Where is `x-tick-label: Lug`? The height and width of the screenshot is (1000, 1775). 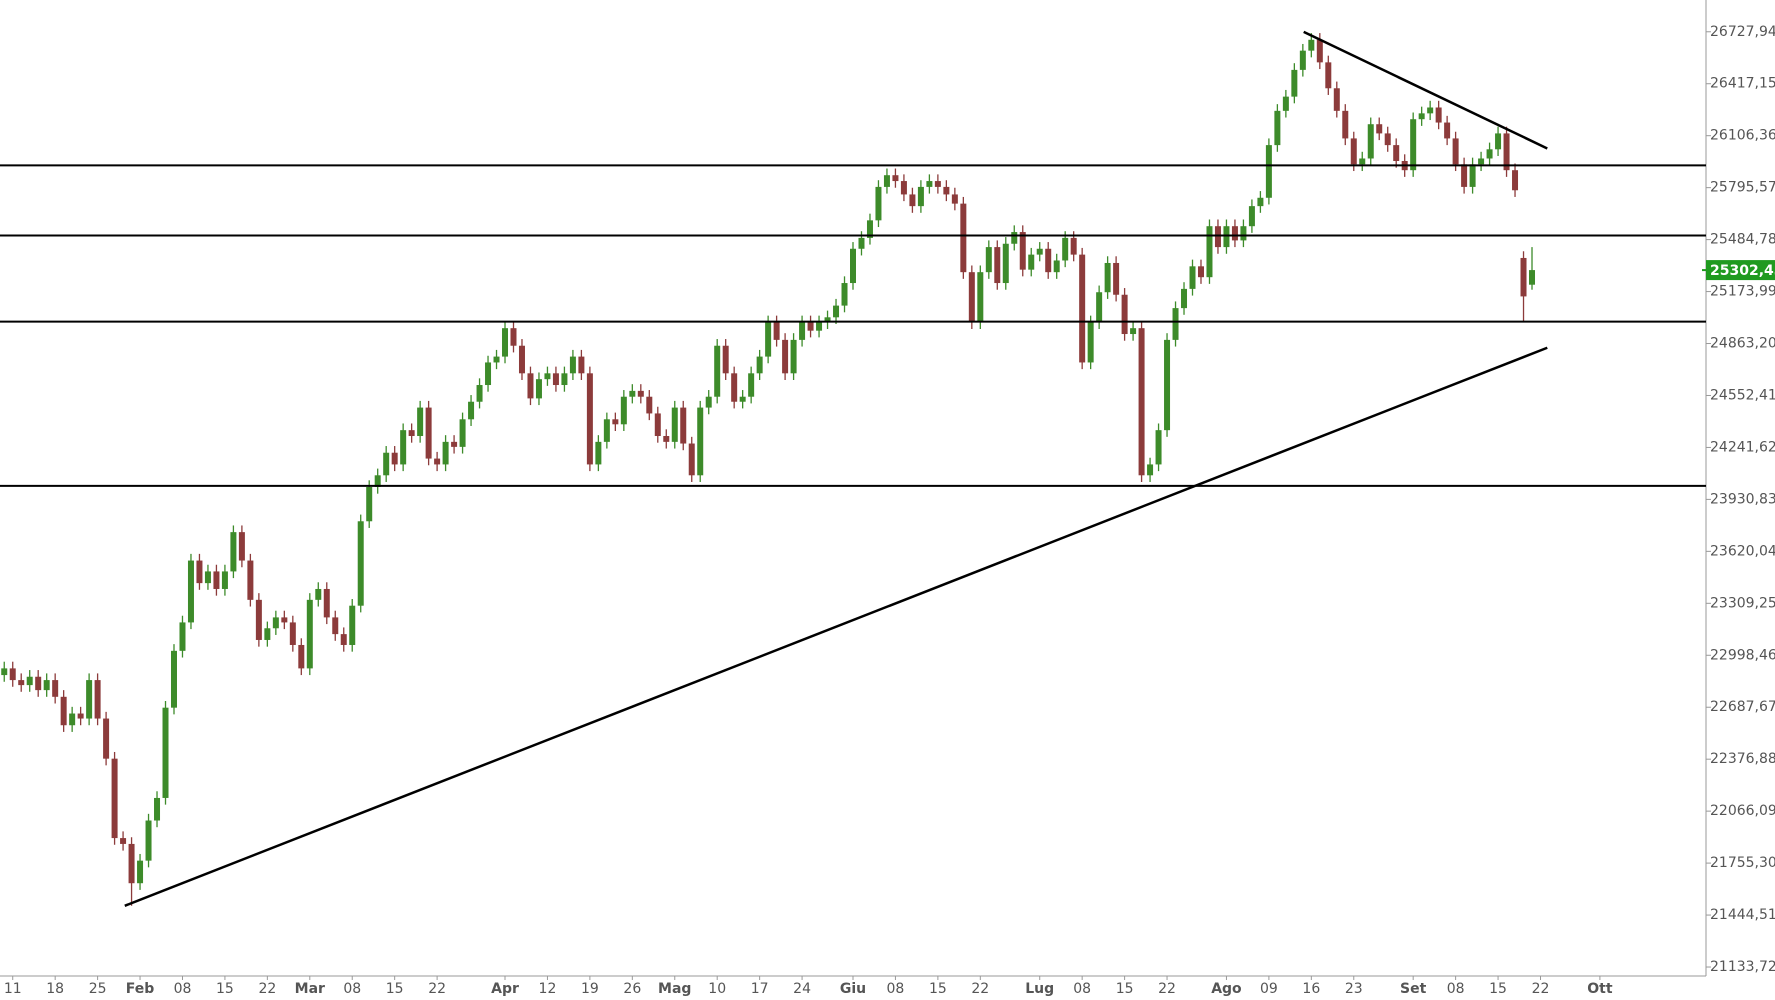 x-tick-label: Lug is located at coordinates (1039, 989).